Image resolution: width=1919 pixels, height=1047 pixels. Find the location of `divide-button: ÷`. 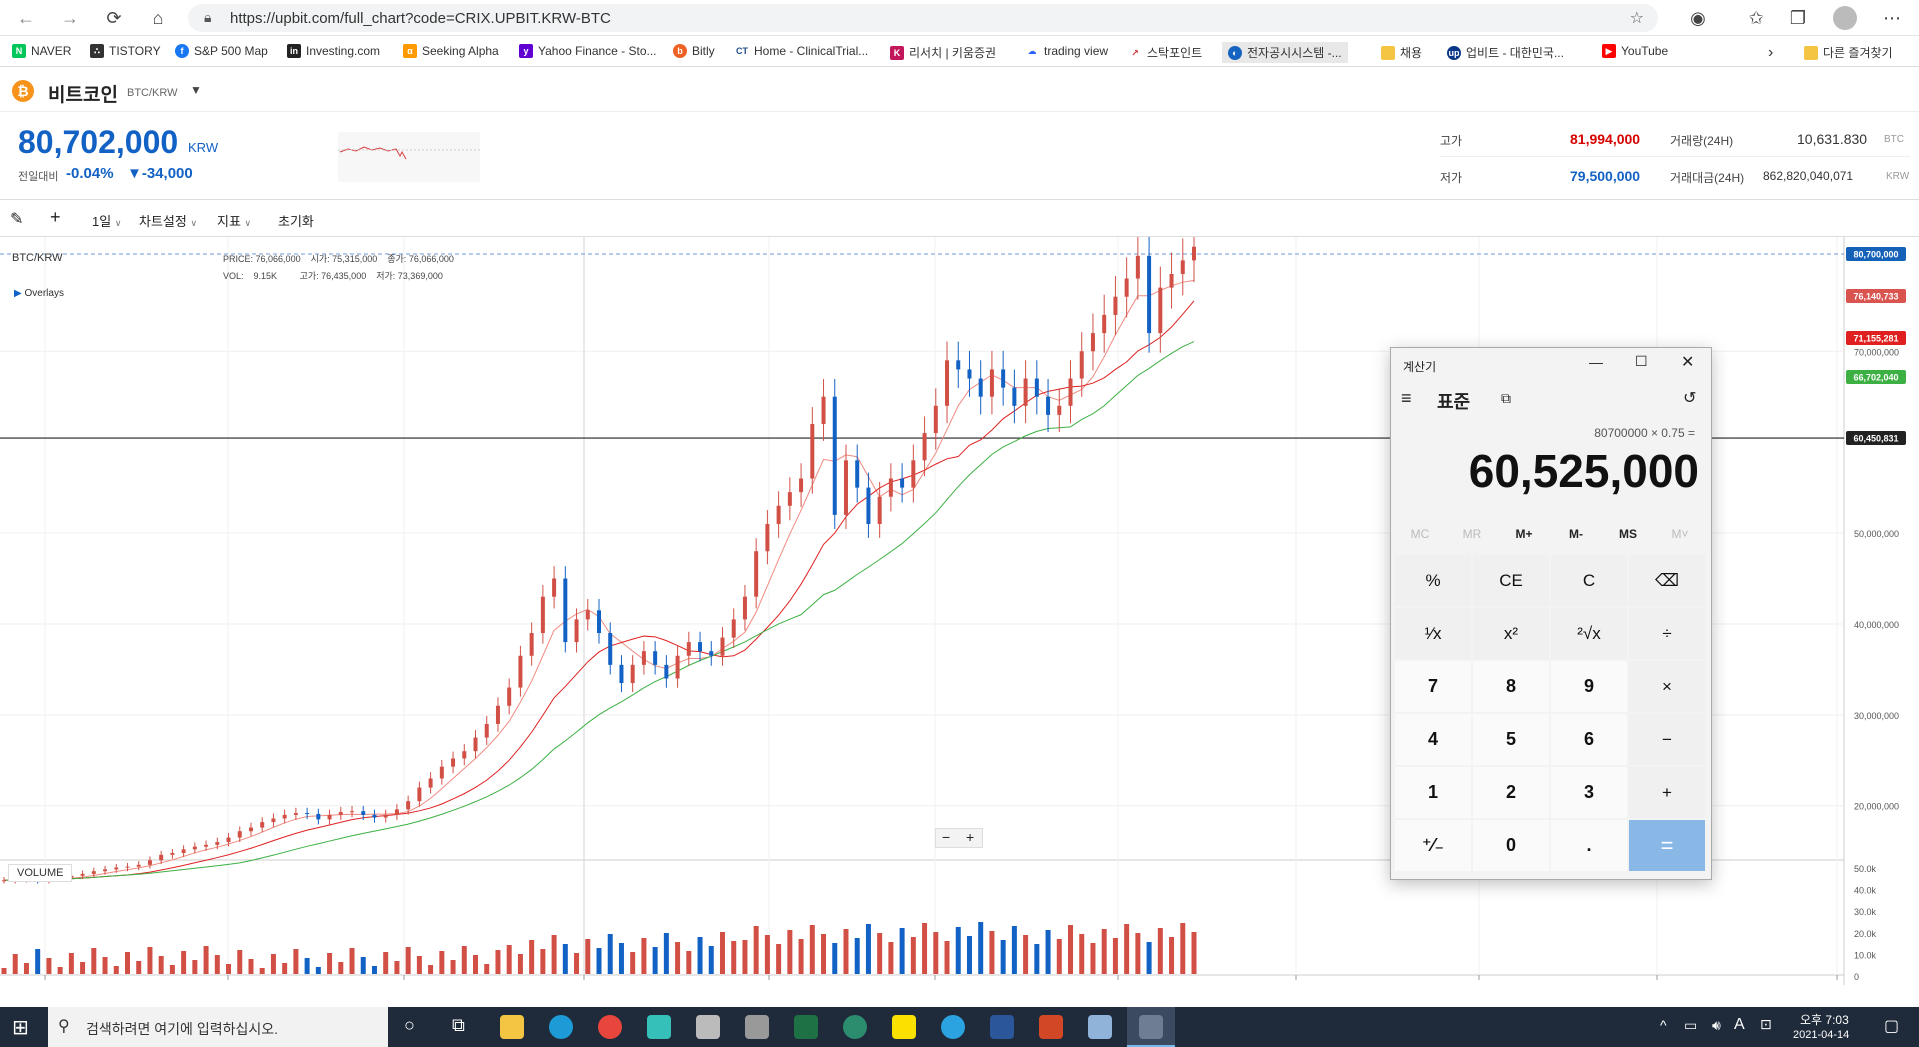

divide-button: ÷ is located at coordinates (1667, 633).